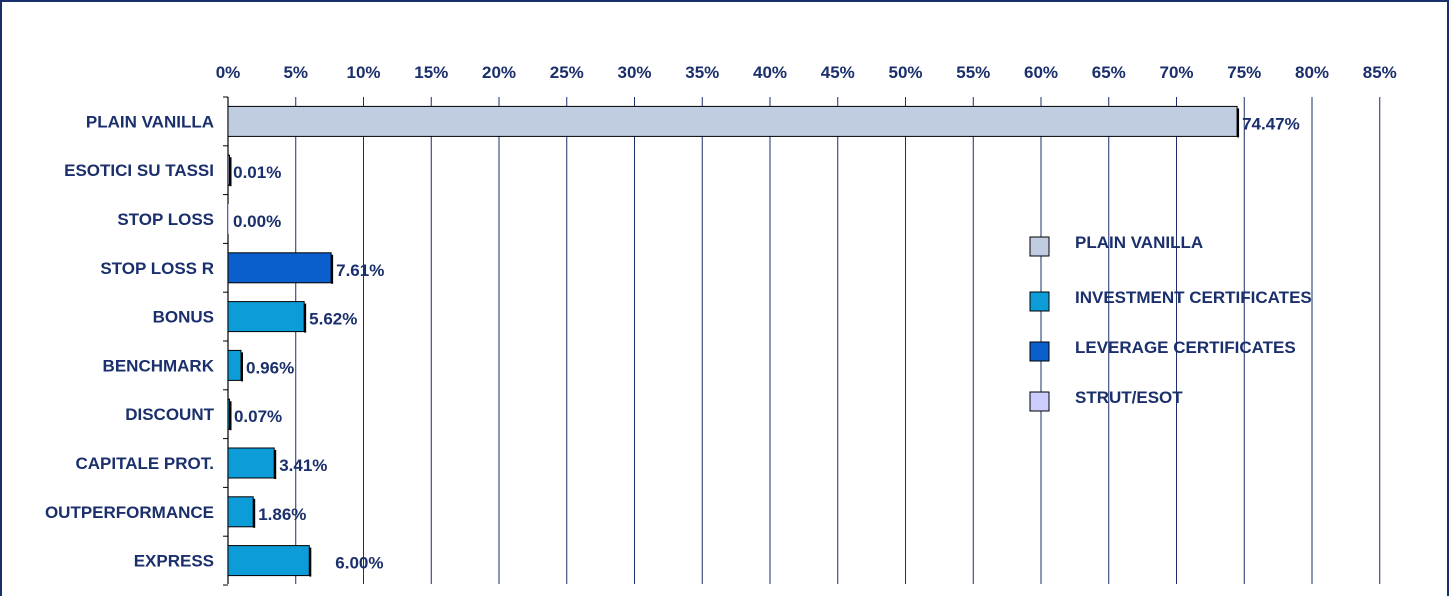  What do you see at coordinates (303, 465) in the screenshot?
I see `value-label: 3.41%` at bounding box center [303, 465].